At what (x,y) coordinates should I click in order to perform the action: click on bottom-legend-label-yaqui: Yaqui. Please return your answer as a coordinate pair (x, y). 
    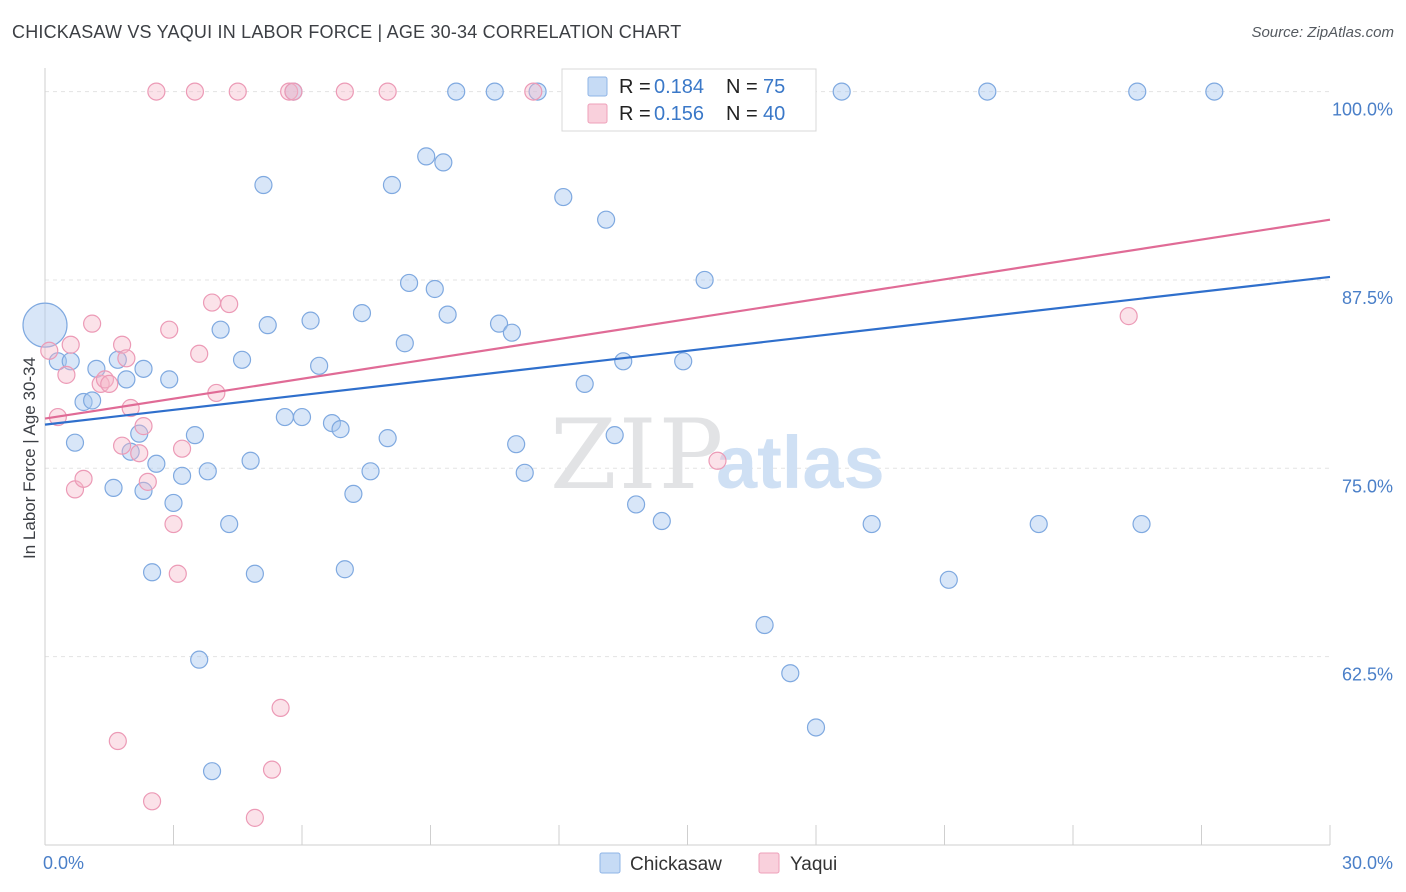
    Looking at the image, I should click on (813, 864).